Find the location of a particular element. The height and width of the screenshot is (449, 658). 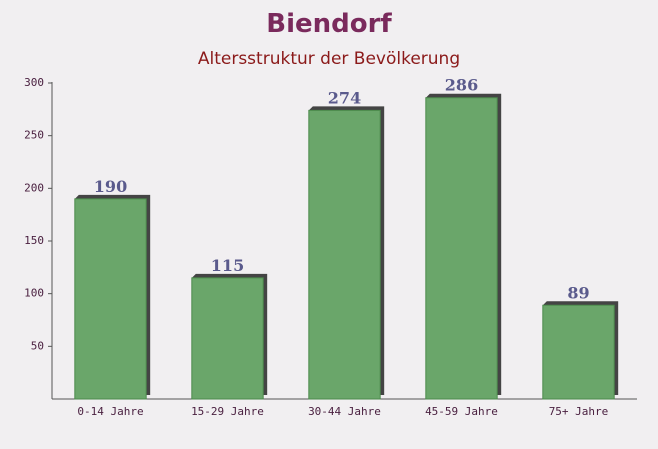

y-tick-label: 250 is located at coordinates (34, 135).